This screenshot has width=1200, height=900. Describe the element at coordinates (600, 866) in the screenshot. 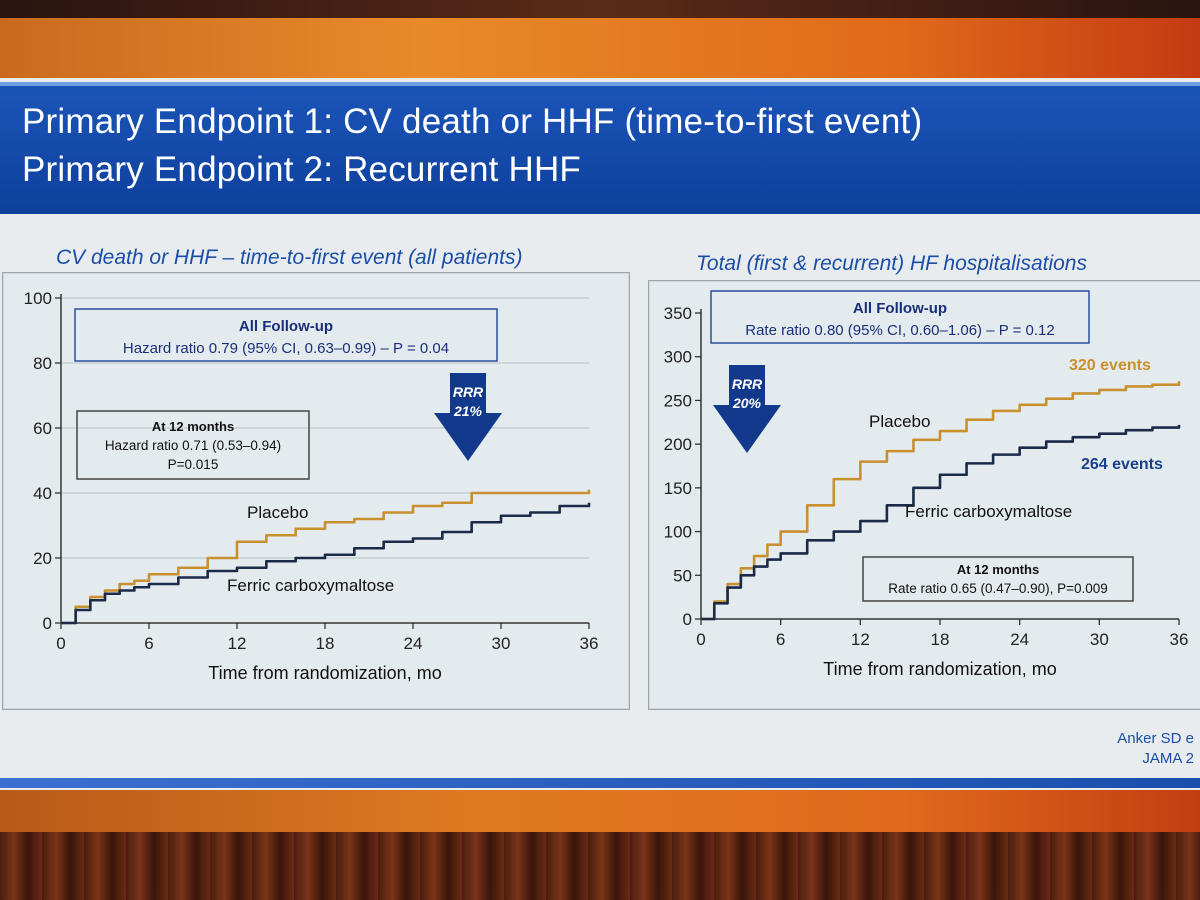

I see `stage-curtain` at that location.